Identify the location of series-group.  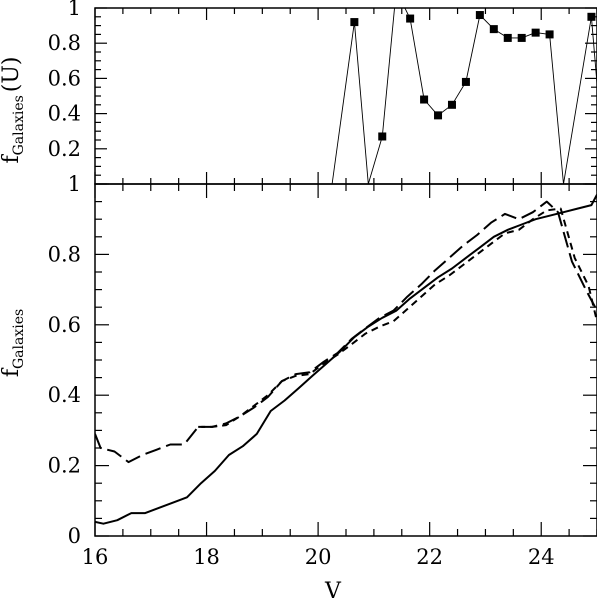
(464, 96).